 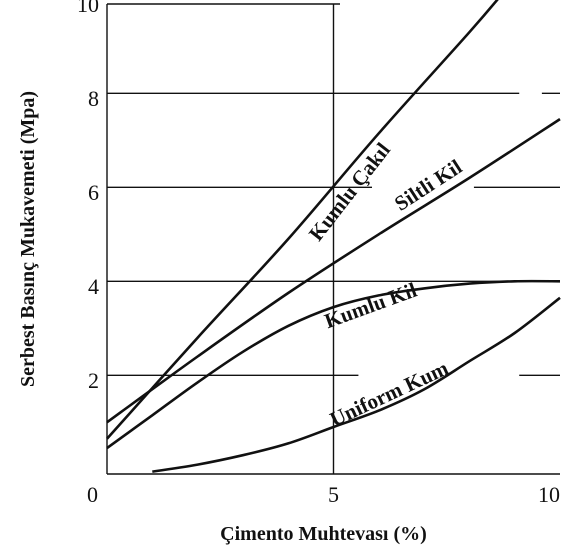 What do you see at coordinates (349, 191) in the screenshot?
I see `series-label-kumlu-cakil: Kumlu Çakıl` at bounding box center [349, 191].